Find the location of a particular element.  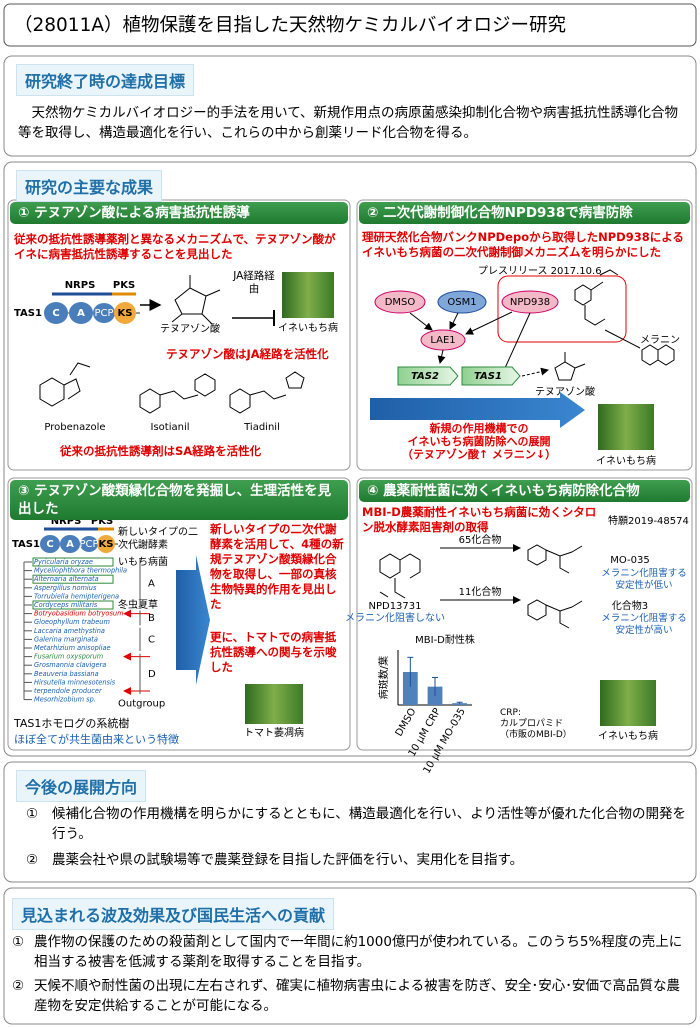

outlook-line: イネいもち病菌防除への展開 is located at coordinates (479, 441).